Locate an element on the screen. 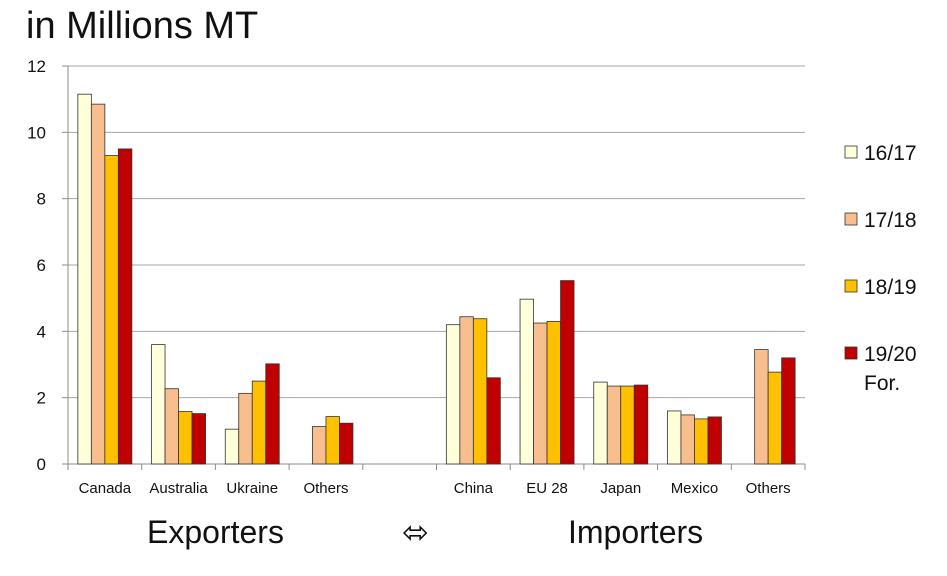 The width and height of the screenshot is (947, 576). x-category-label: Canada is located at coordinates (105, 488).